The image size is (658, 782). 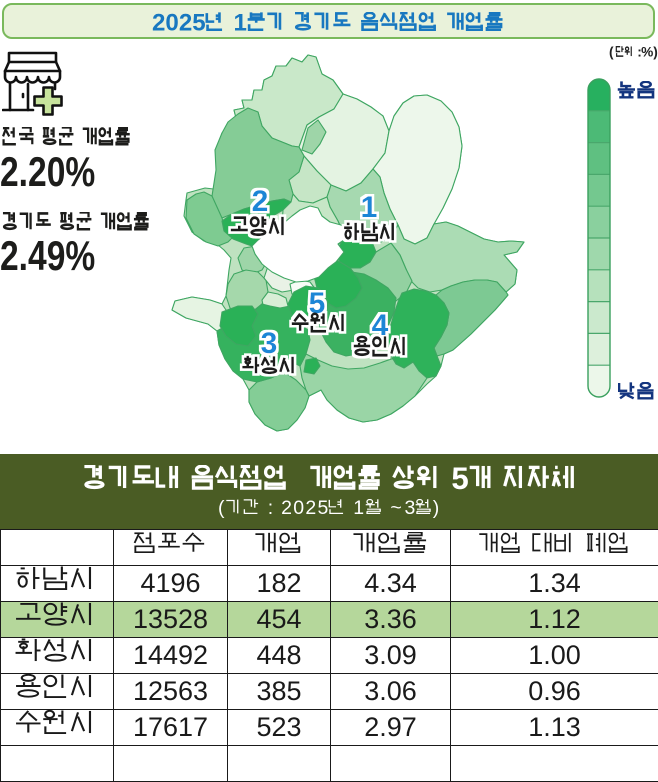 I want to click on svg-text: 4, so click(x=380, y=325).